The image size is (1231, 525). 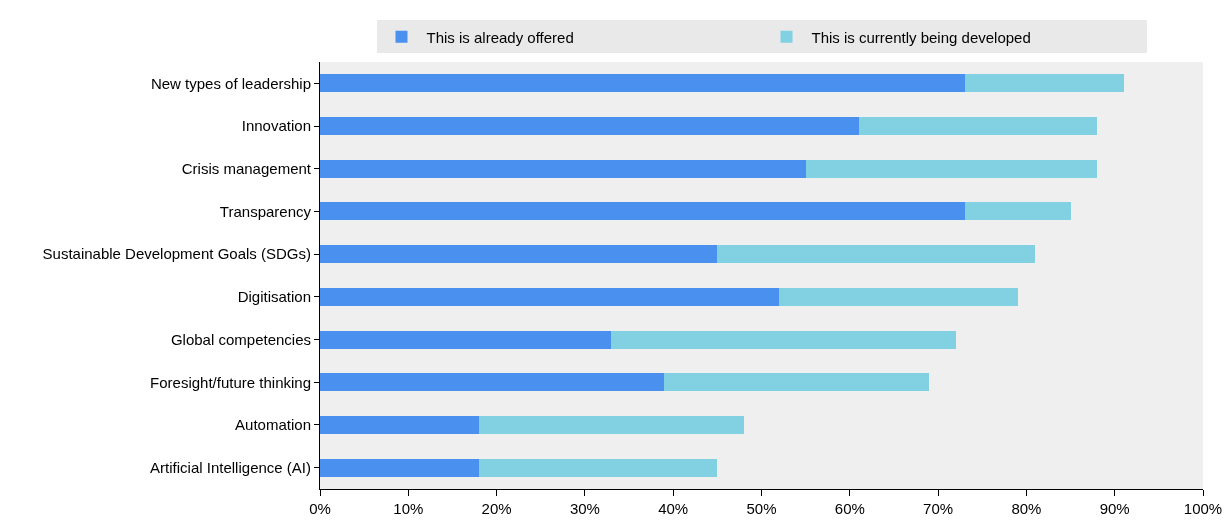 I want to click on x-tick-label: 40%, so click(x=673, y=508).